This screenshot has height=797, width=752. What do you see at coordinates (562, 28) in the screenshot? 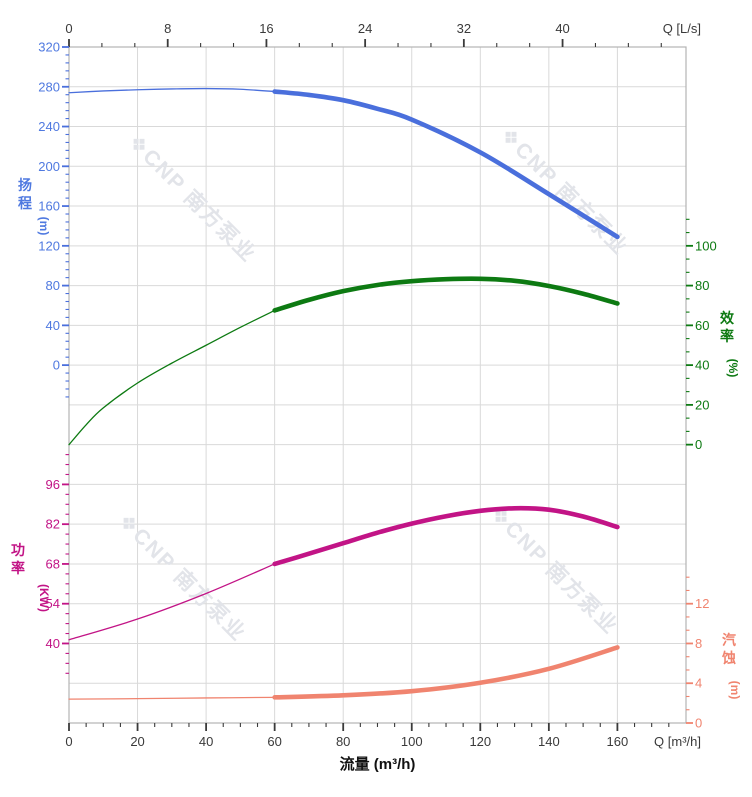
I see `flow-lps-tick-label: 40` at bounding box center [562, 28].